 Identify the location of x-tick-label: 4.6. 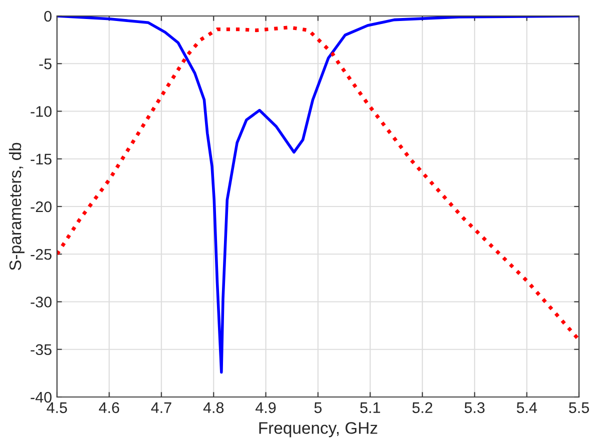
(109, 408).